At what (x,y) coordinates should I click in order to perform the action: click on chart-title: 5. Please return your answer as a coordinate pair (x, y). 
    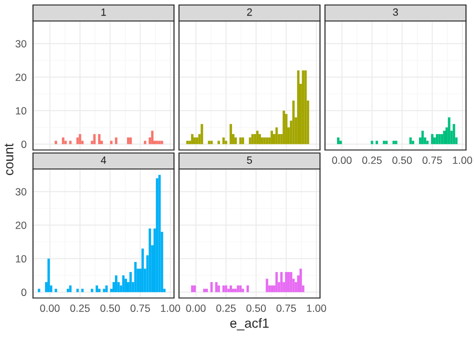
    Looking at the image, I should click on (249, 160).